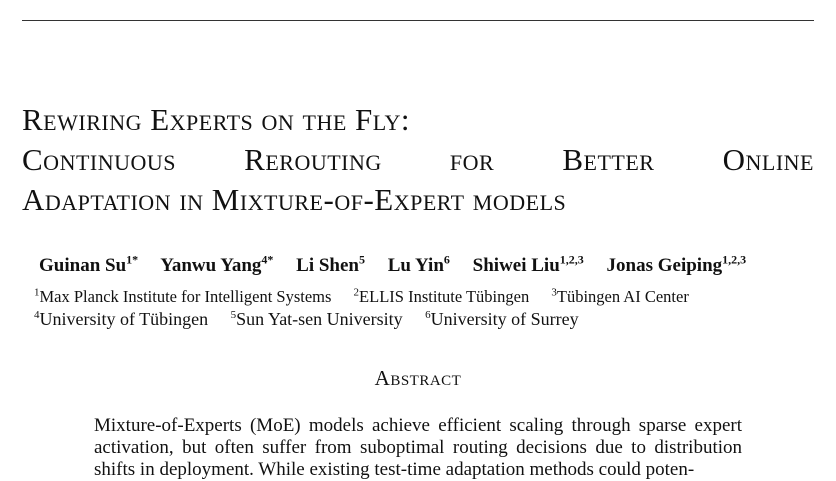 The width and height of the screenshot is (836, 481). Describe the element at coordinates (418, 20) in the screenshot. I see `top-rule` at that location.